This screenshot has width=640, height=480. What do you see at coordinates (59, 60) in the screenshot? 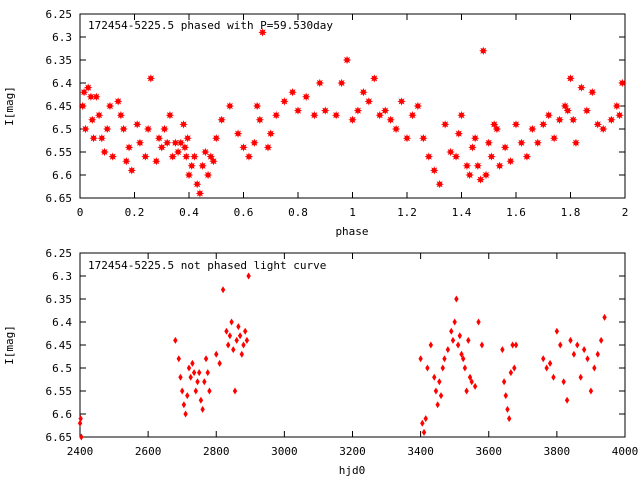
I see `y-tick-label: 6.35` at bounding box center [59, 60].